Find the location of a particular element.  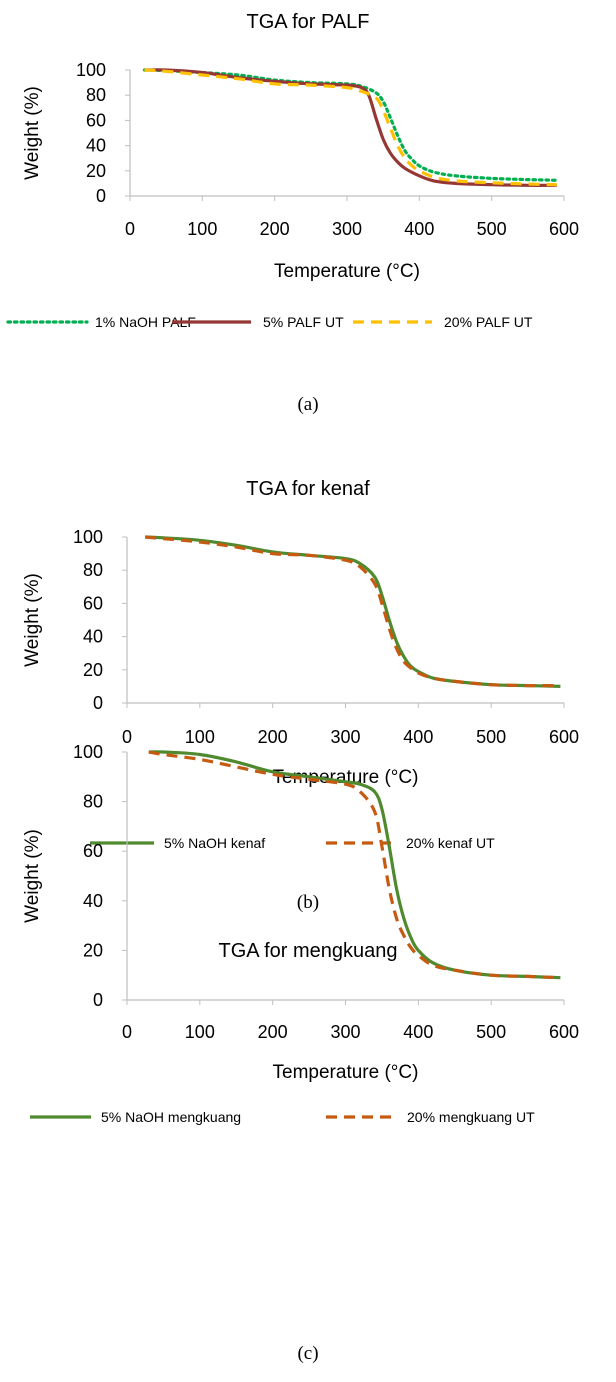

legend-label-1: 1% NaOH PALF is located at coordinates (145, 322).